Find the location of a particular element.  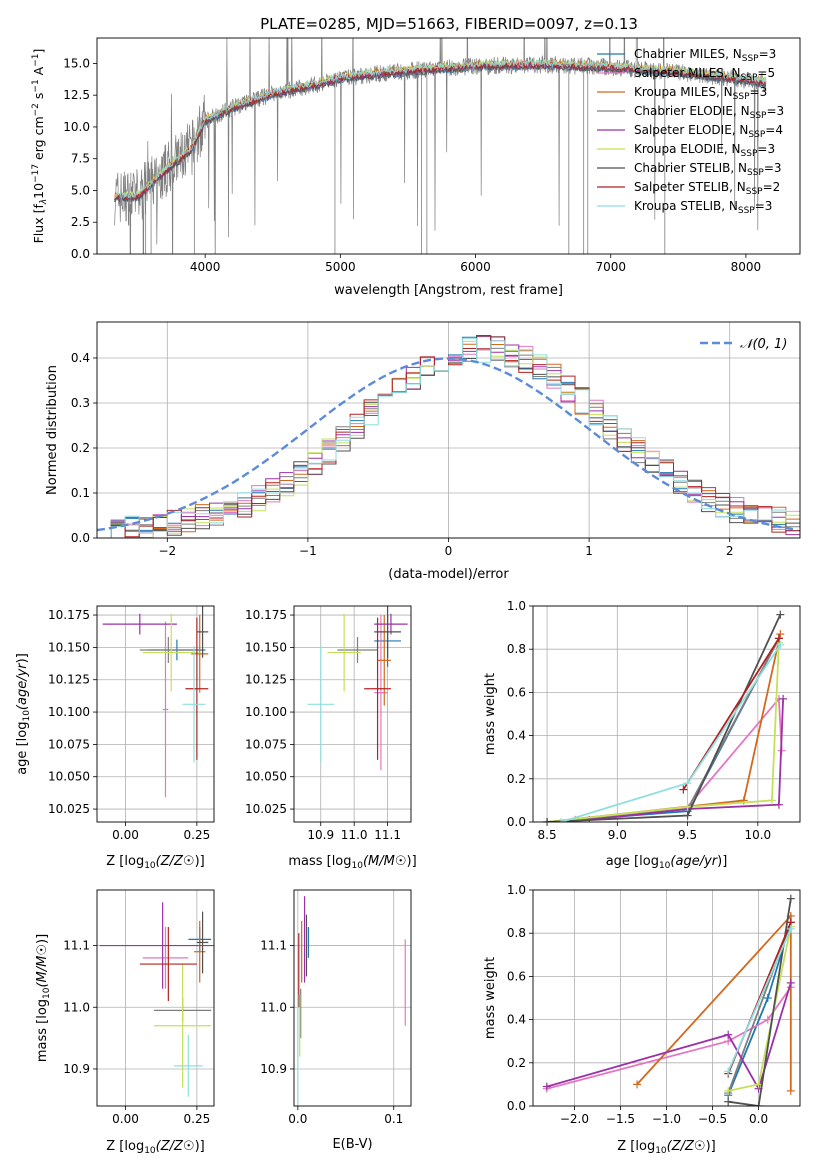

legend-entry-label: Kroupa ELODIE, NSSP=3 is located at coordinates (704, 150).